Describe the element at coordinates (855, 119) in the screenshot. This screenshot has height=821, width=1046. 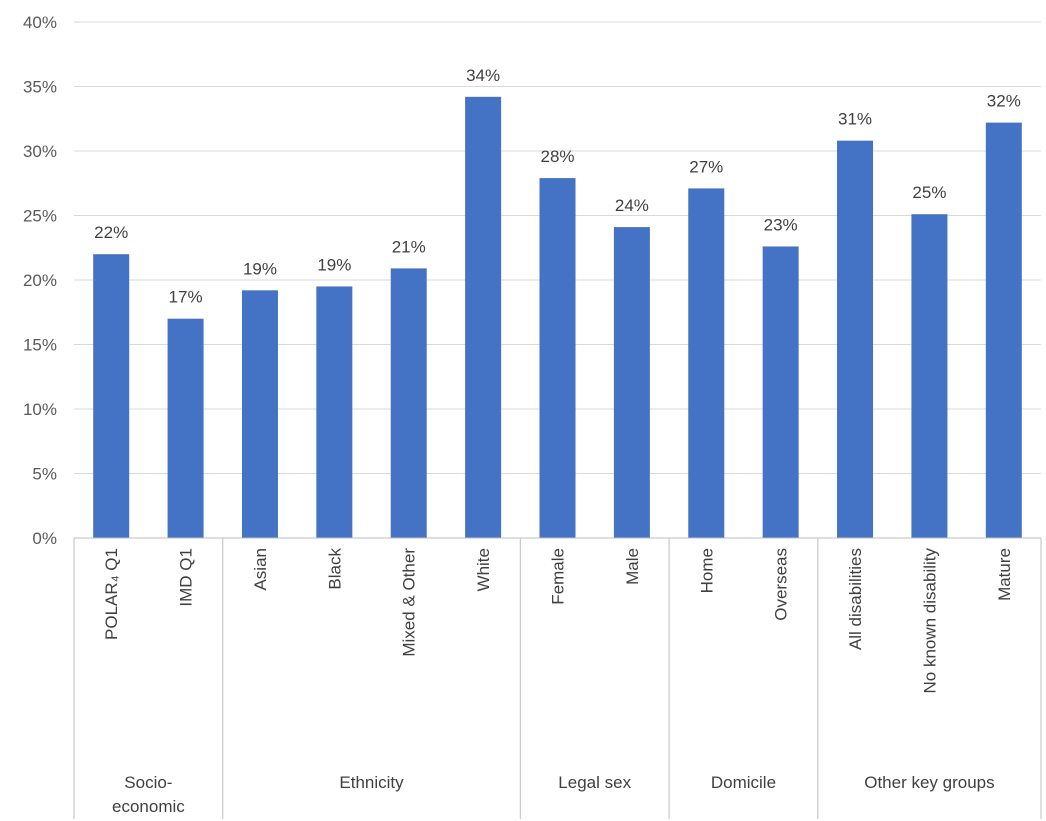
I see `data-label: 31%` at that location.